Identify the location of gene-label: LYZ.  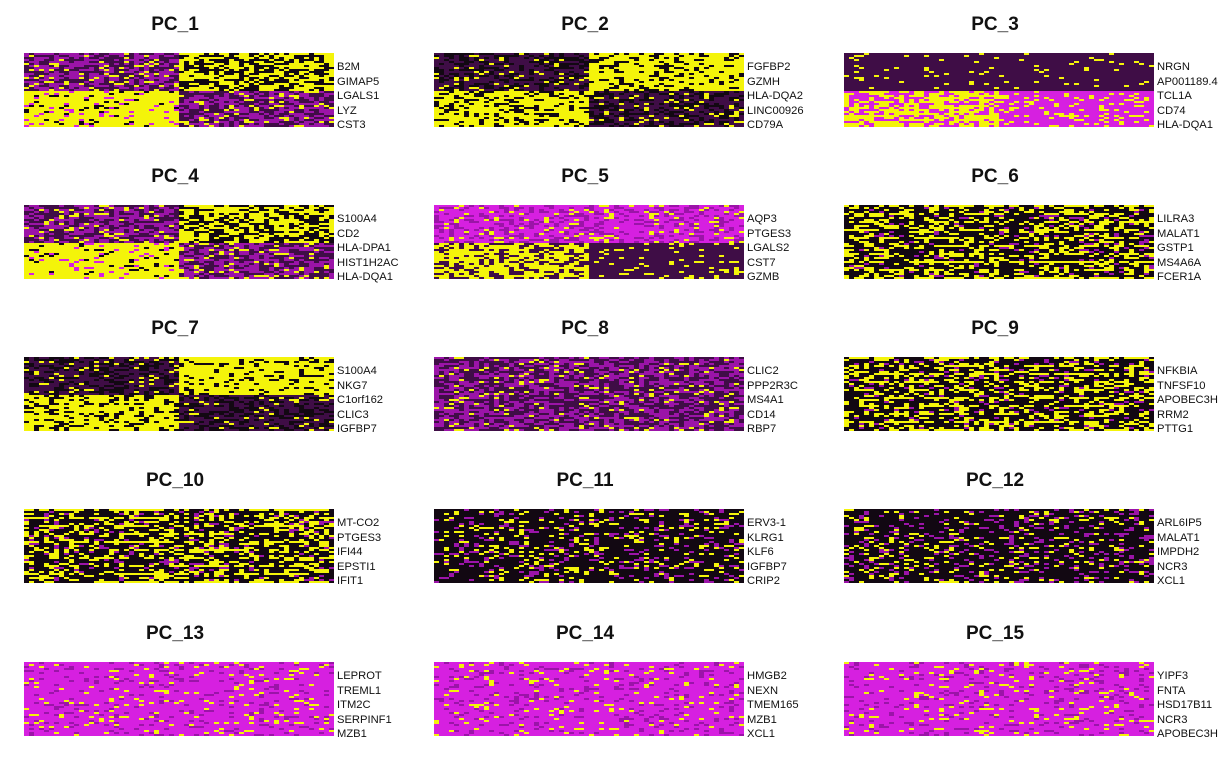
(358, 111).